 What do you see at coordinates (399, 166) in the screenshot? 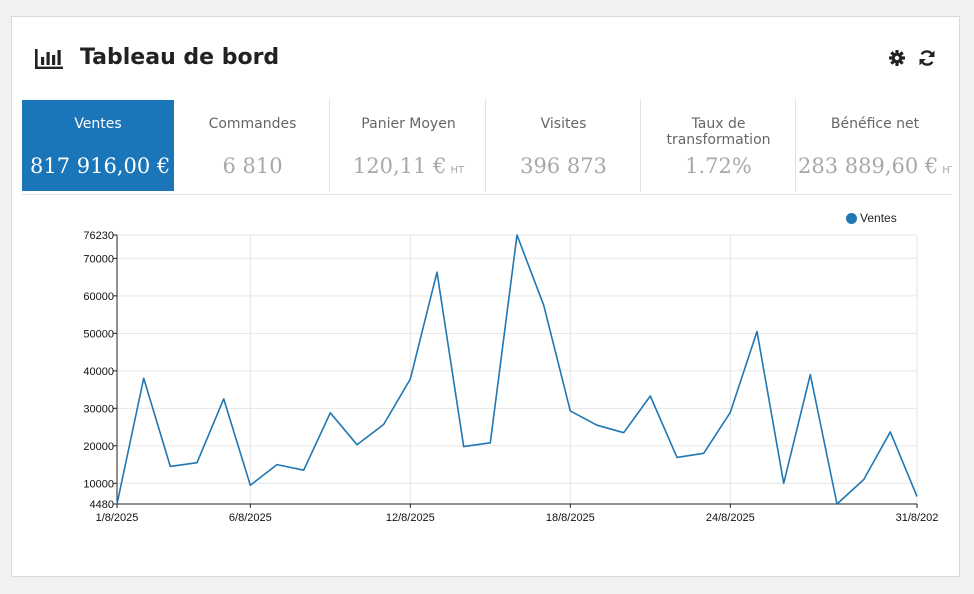
I see `kpi-value-text: 120,11 €` at bounding box center [399, 166].